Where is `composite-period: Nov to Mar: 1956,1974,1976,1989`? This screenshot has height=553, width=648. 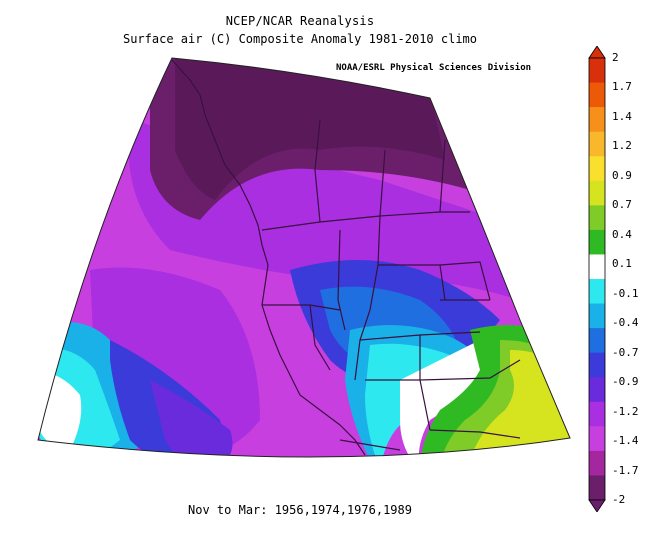 composite-period: Nov to Mar: 1956,1974,1976,1989 is located at coordinates (300, 510).